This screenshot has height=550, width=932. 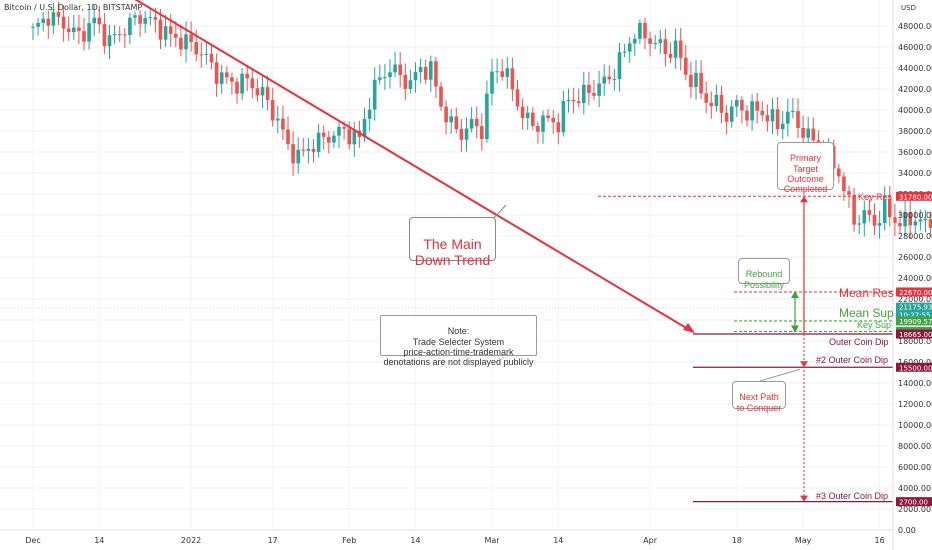 I want to click on outer-coin-dip-3-badge-text: 2700.00, so click(x=913, y=503).